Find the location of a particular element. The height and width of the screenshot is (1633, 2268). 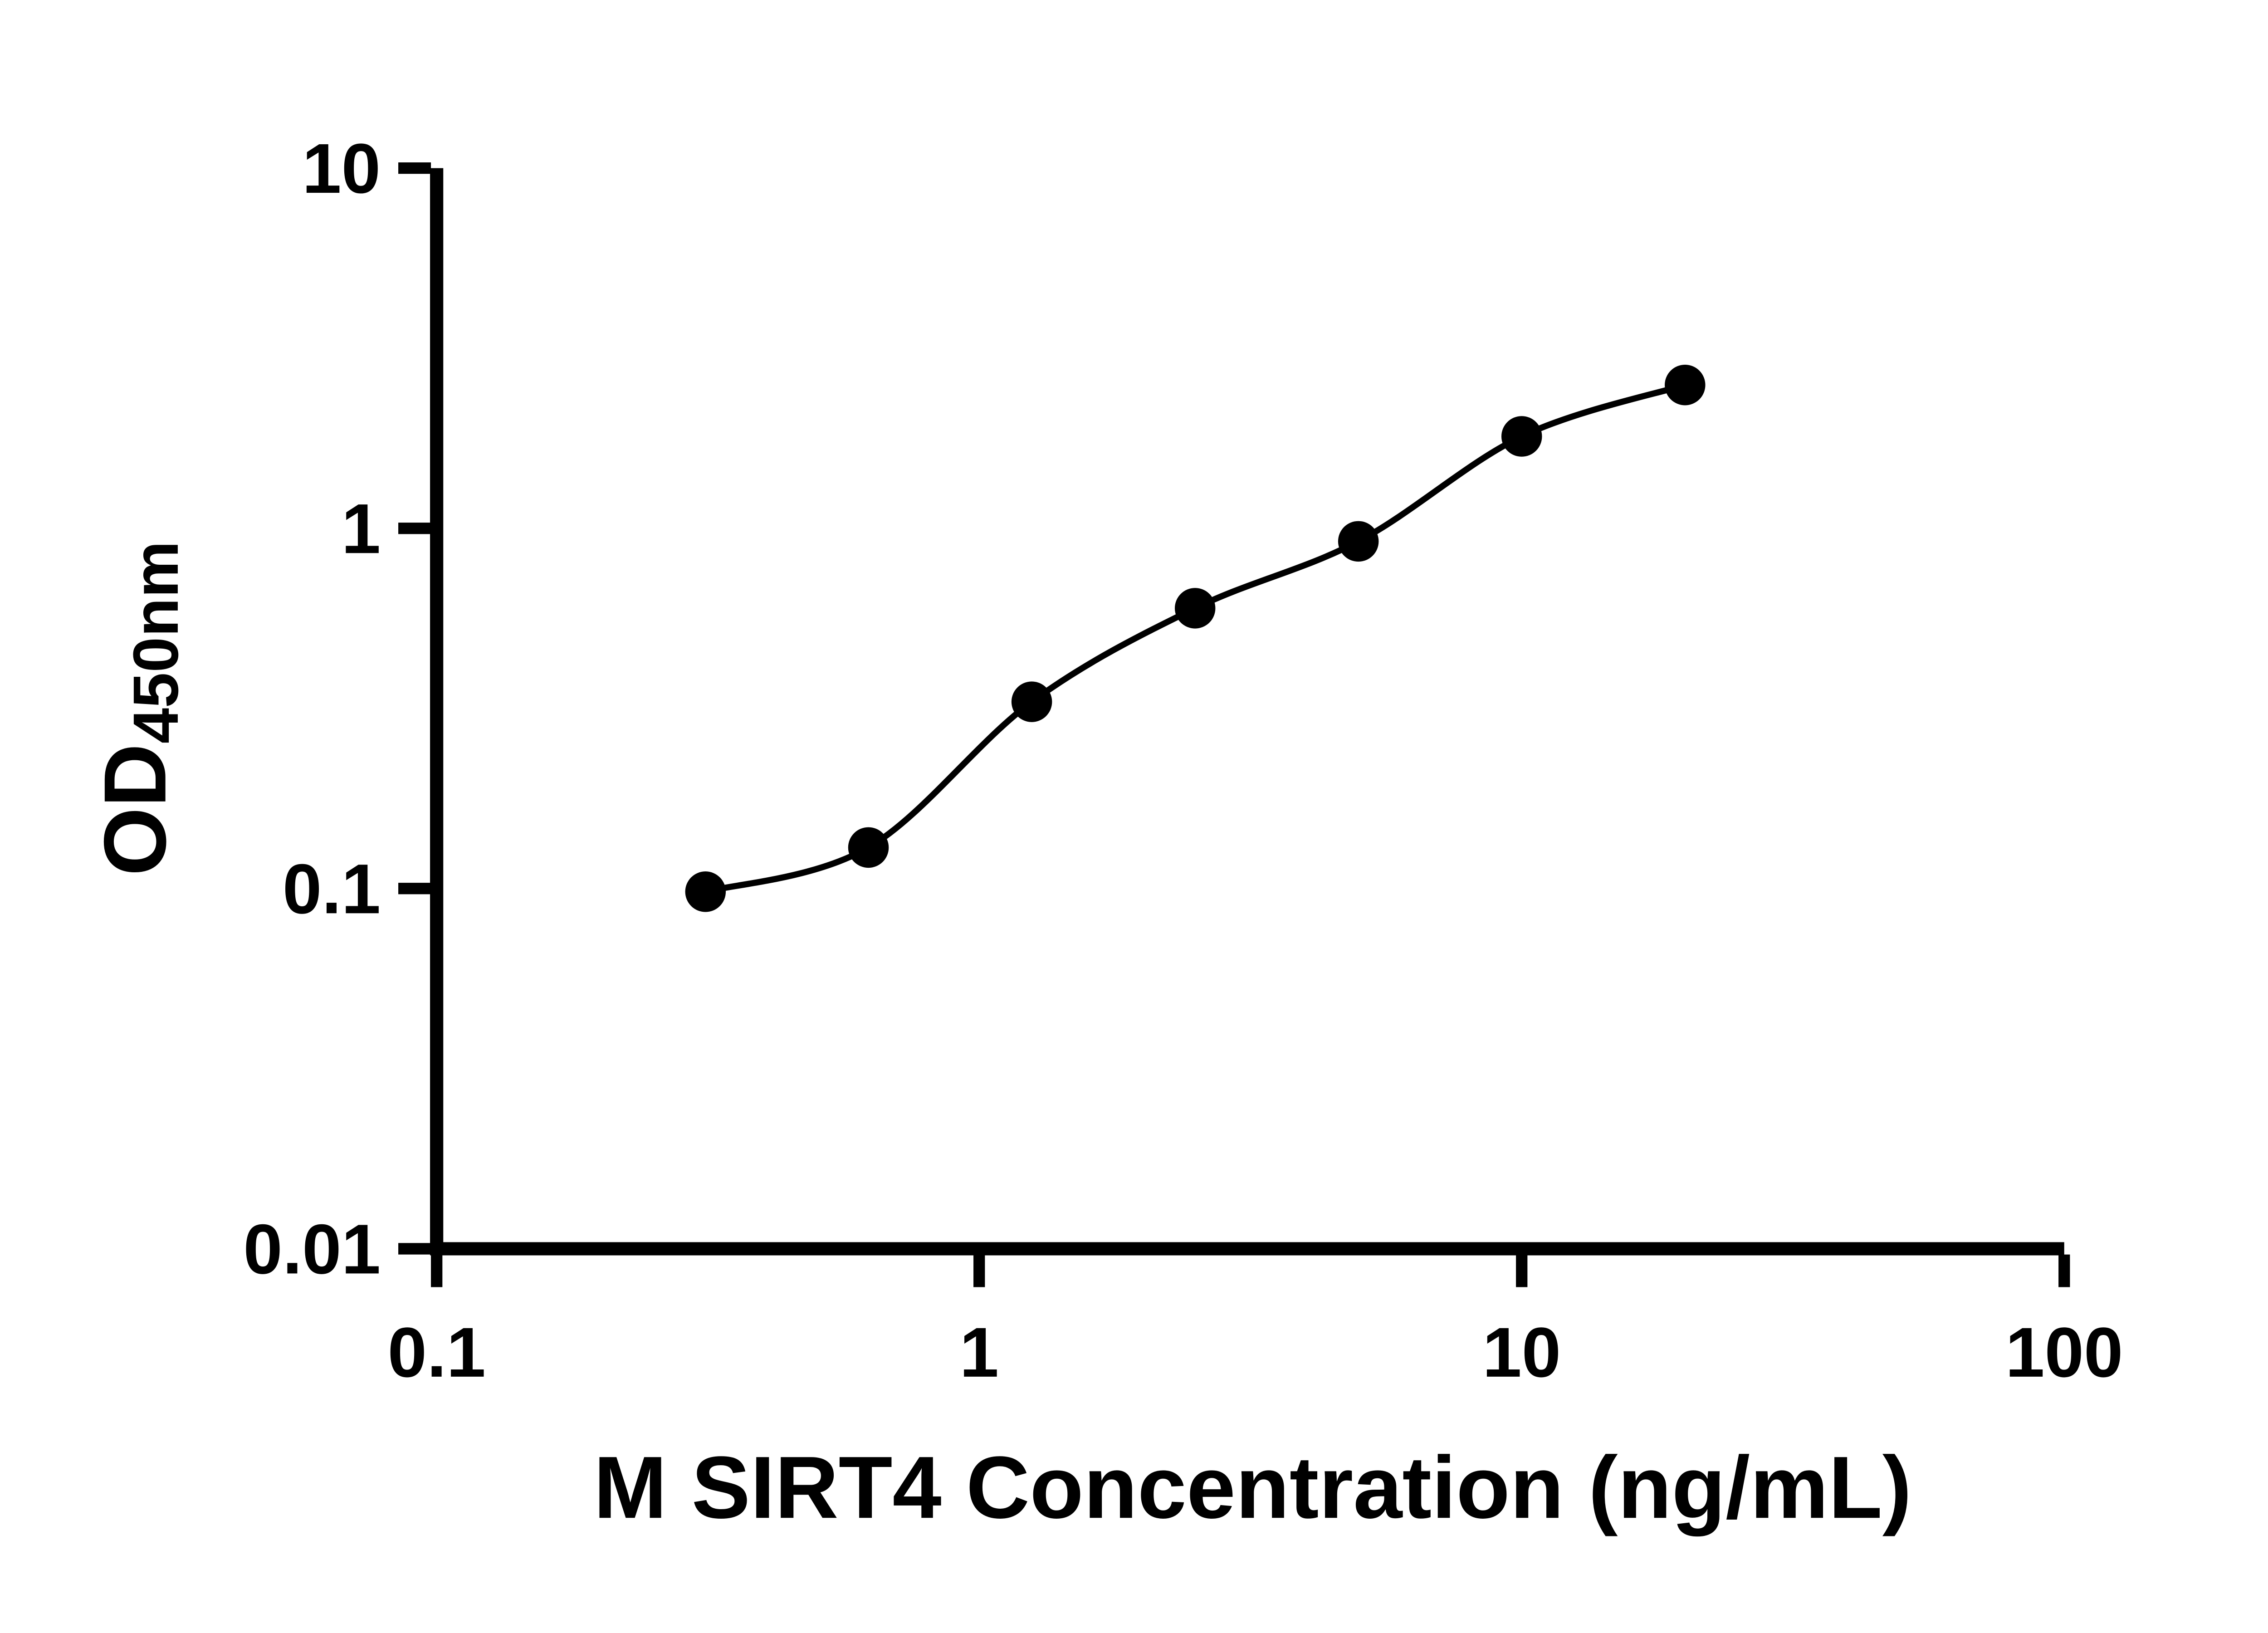

y-tick-label: 0.1 is located at coordinates (332, 888).